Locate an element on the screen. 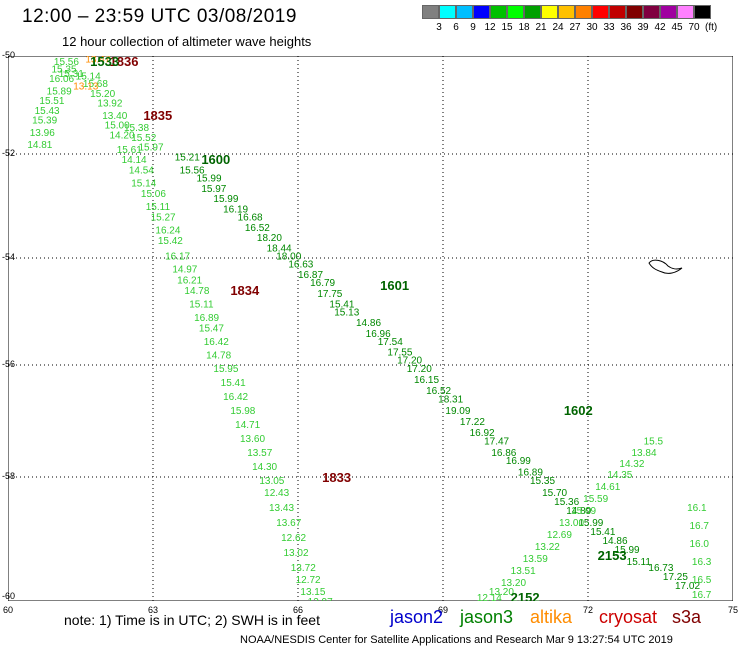 Image resolution: width=740 pixels, height=650 pixels. swh-value-label: 15.06 is located at coordinates (153, 194).